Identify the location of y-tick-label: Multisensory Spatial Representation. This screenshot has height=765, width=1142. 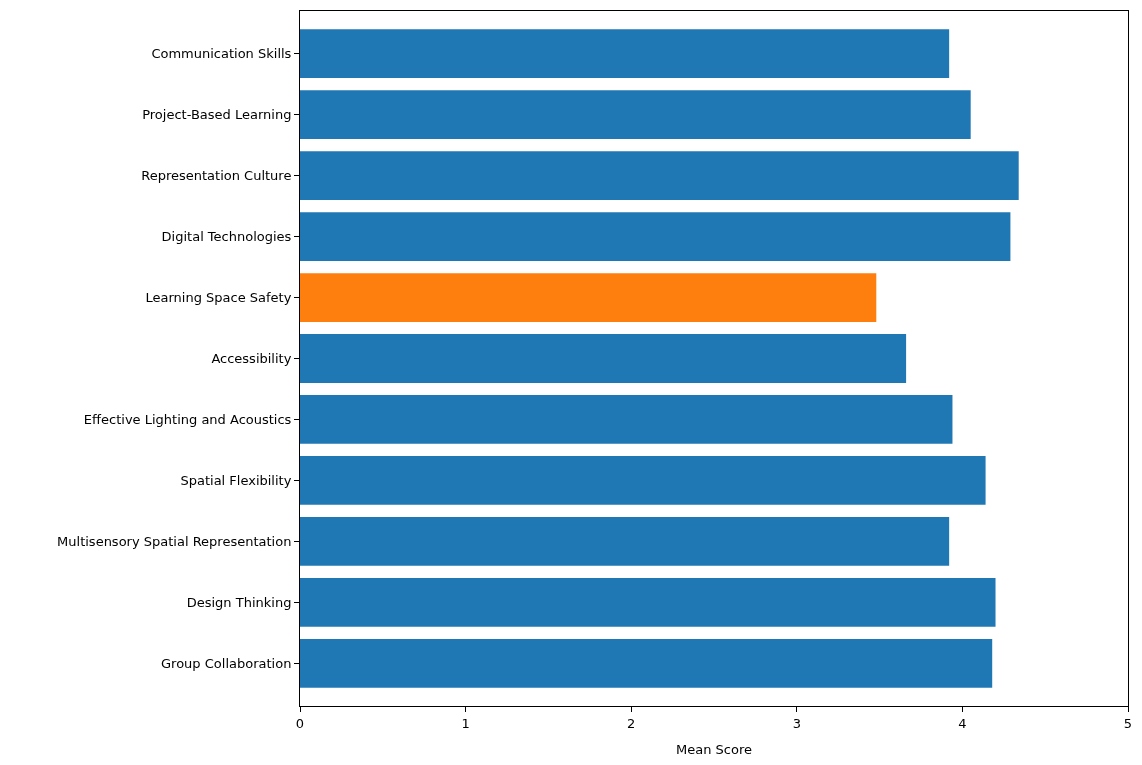
(174, 541).